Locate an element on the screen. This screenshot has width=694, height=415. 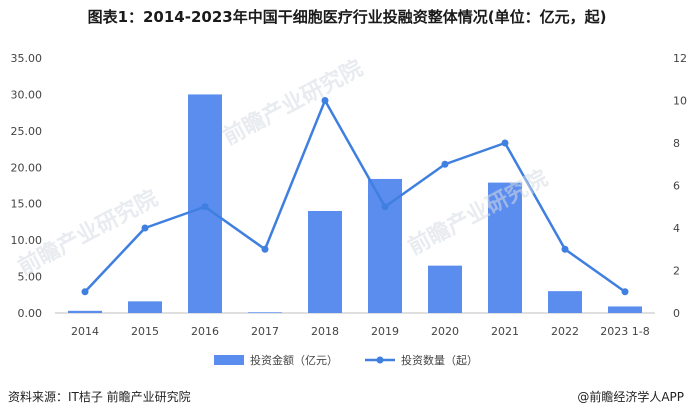
legend-bar-swatch is located at coordinates (229, 360).